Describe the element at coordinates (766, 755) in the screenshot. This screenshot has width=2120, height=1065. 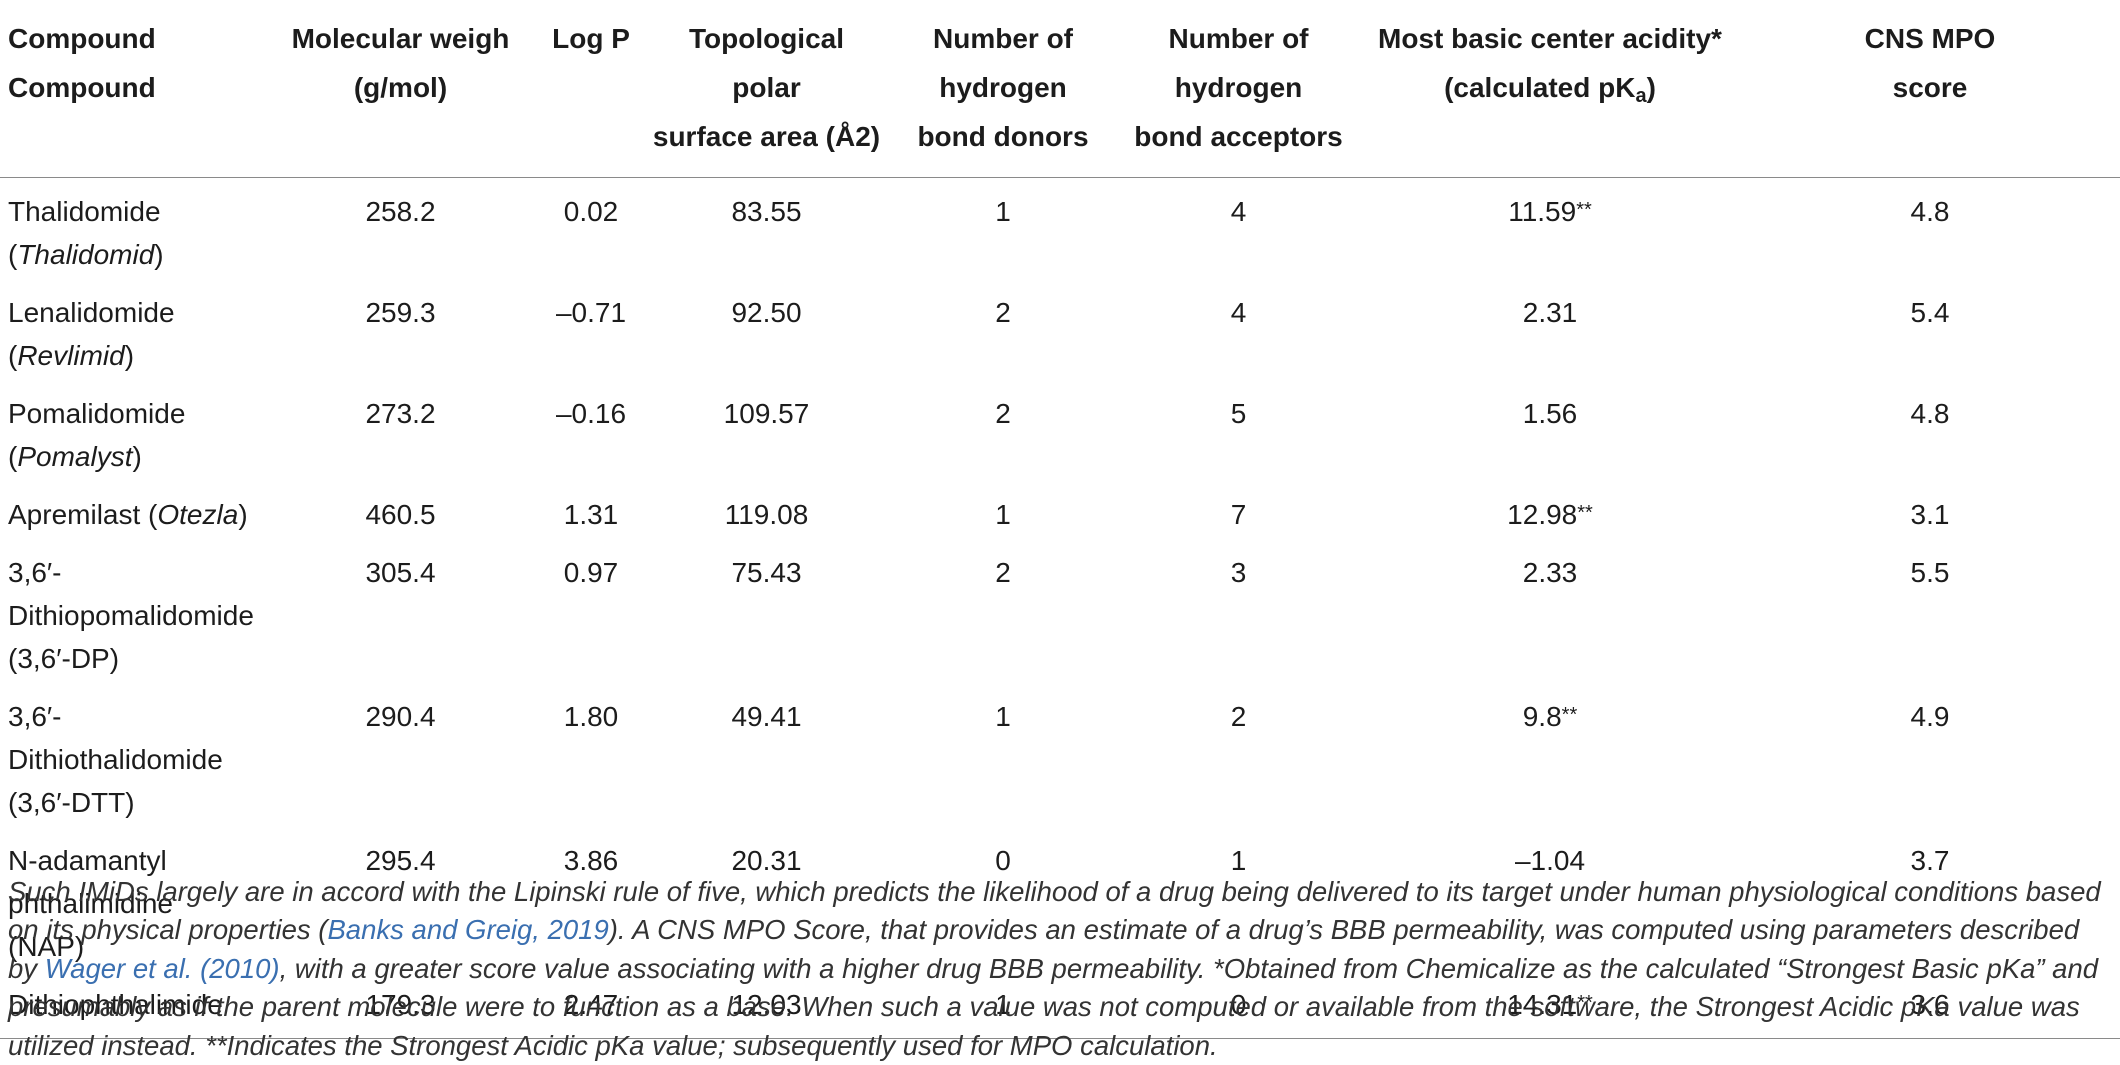
I see `cell-tpsa: 49.41` at that location.